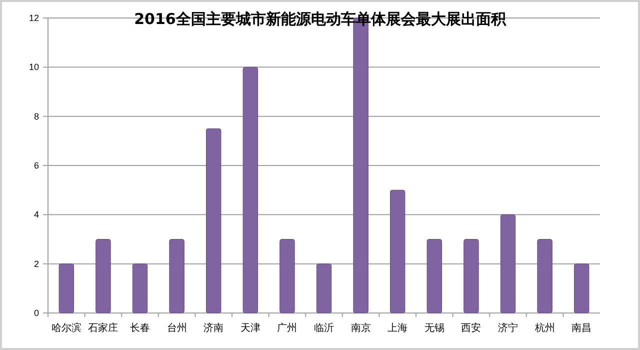  Describe the element at coordinates (250, 328) in the screenshot. I see `x-tick-label: 天津` at that location.